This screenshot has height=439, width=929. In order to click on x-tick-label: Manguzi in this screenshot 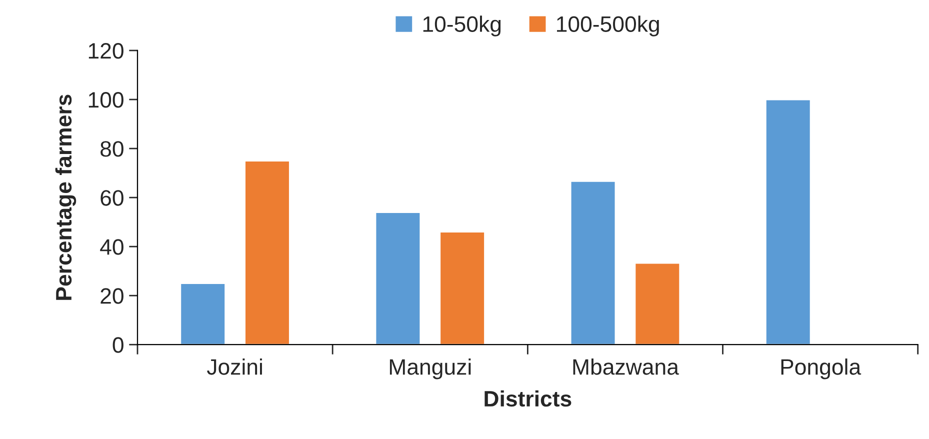, I will do `click(430, 369)`.